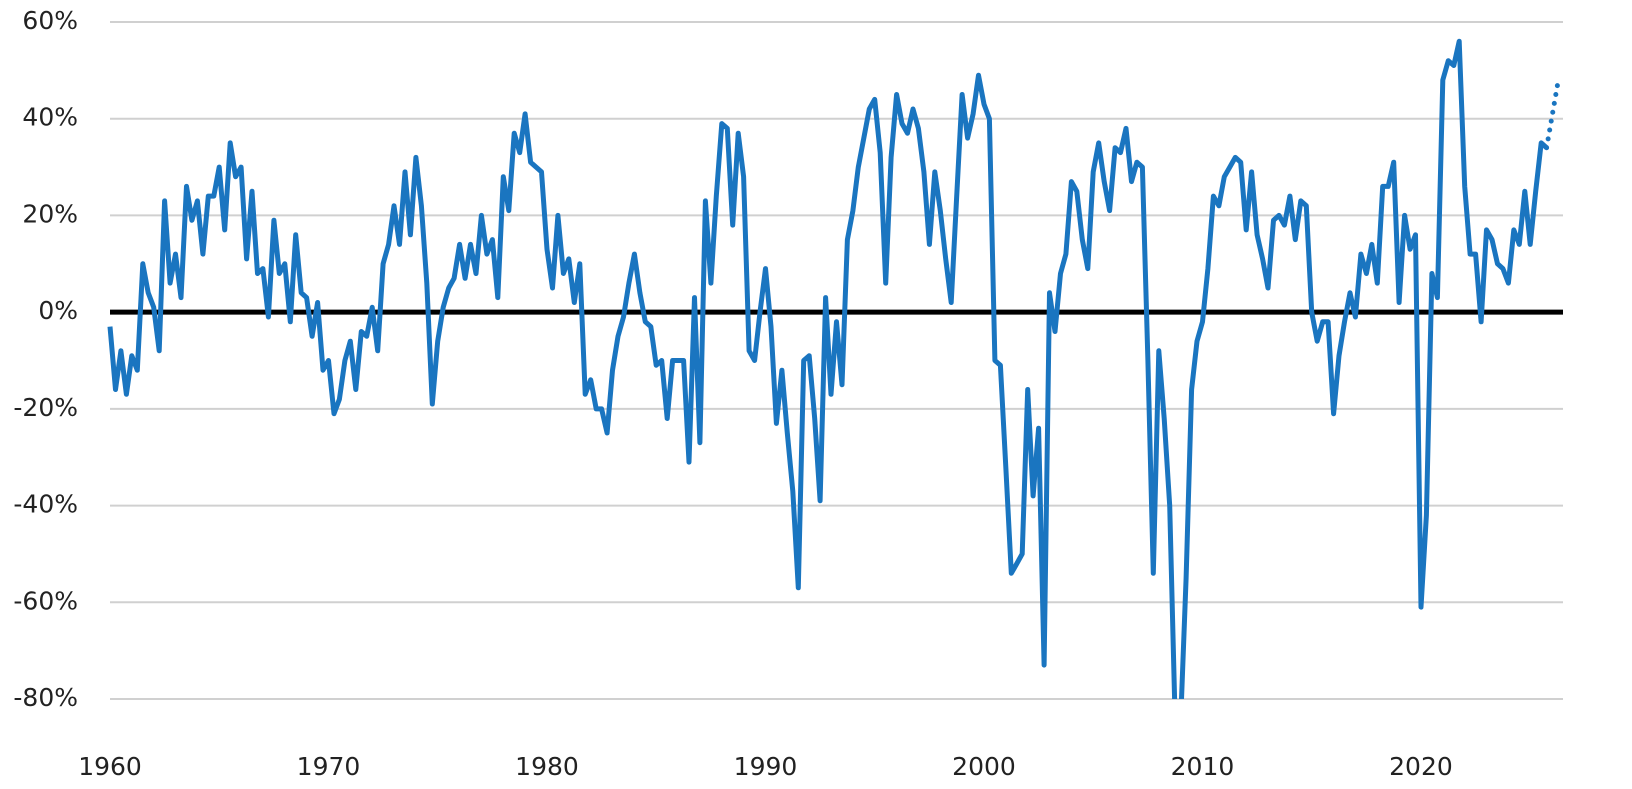 Image resolution: width=1632 pixels, height=789 pixels. What do you see at coordinates (1421, 766) in the screenshot?
I see `x-tick-label: 2020` at bounding box center [1421, 766].